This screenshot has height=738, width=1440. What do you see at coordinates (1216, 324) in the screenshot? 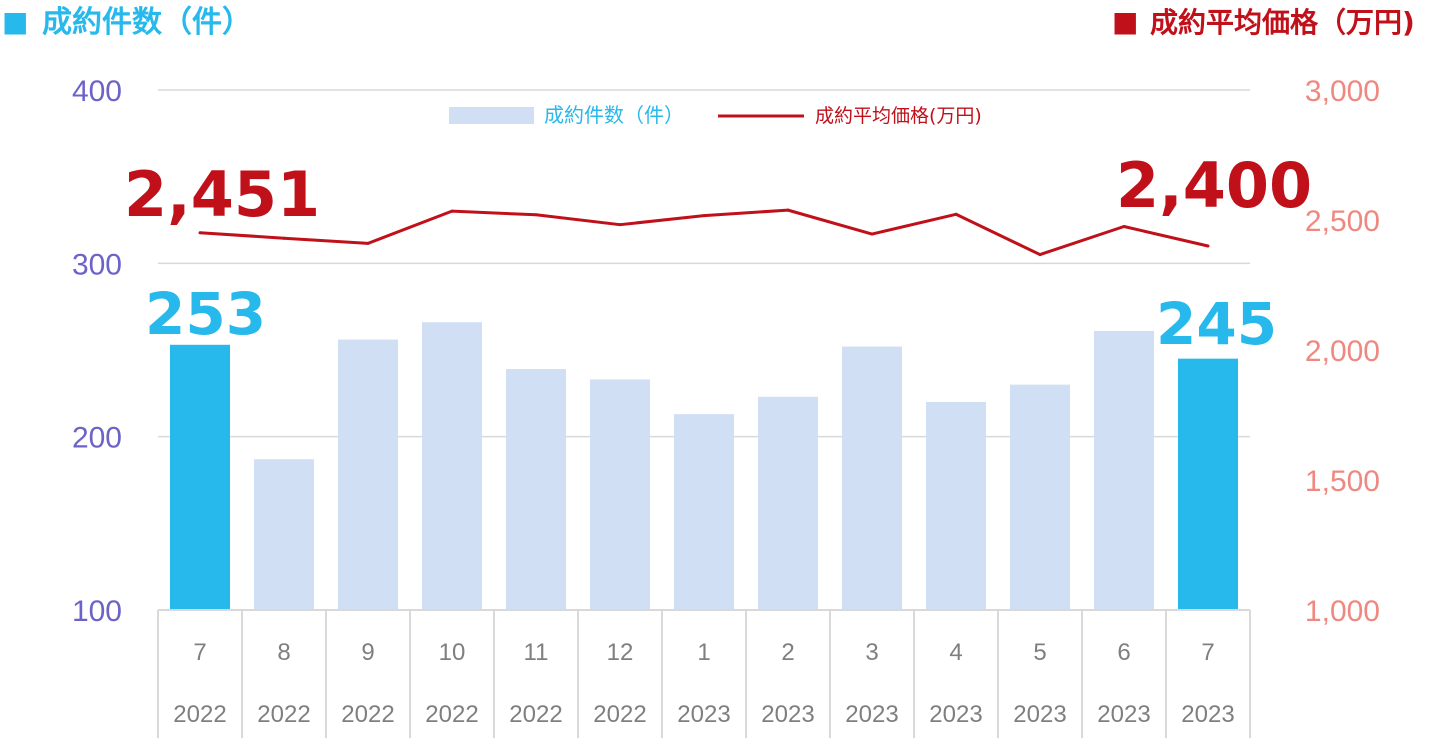
I see `count-end-label: 245` at bounding box center [1216, 324].